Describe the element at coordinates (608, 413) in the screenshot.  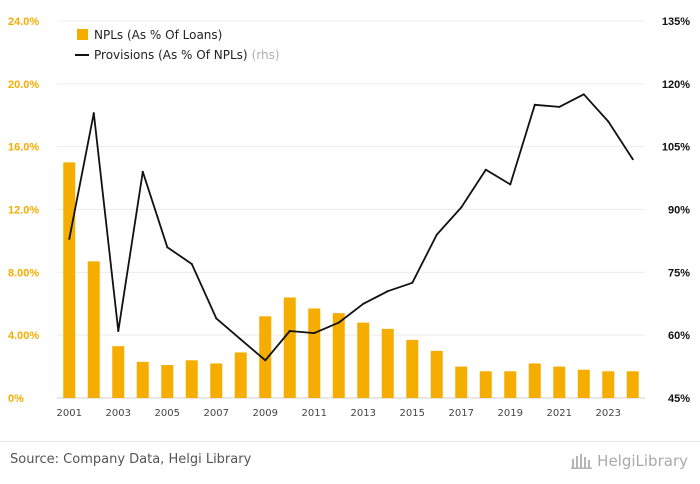
I see `x-tick: 2023` at that location.